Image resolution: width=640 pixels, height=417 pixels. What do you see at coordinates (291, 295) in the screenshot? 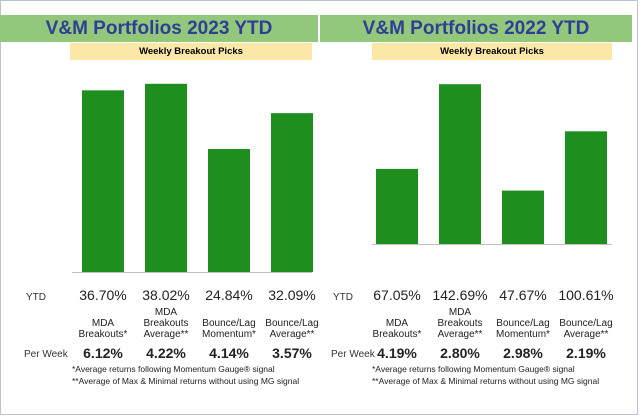
I see `ytd-value-2023-3: 32.09%` at bounding box center [291, 295].